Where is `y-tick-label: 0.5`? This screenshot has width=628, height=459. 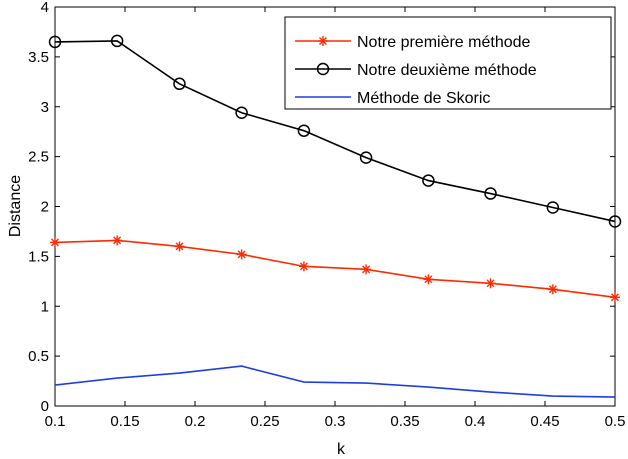 y-tick-label: 0.5 is located at coordinates (38, 356).